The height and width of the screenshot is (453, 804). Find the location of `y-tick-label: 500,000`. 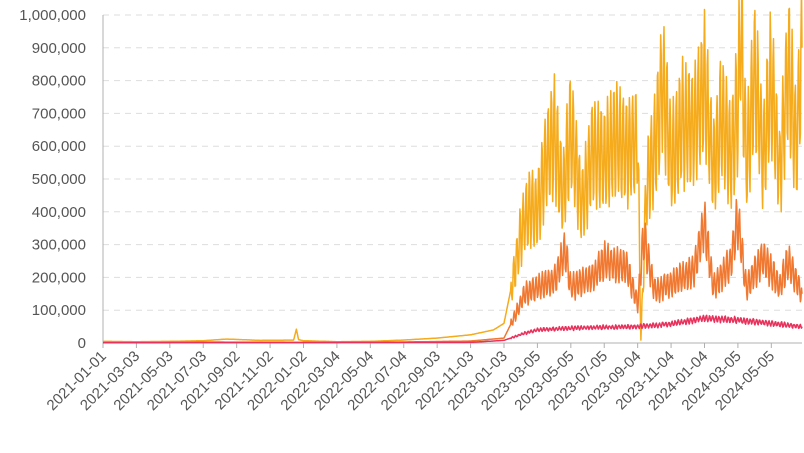

y-tick-label: 500,000 is located at coordinates (59, 179).